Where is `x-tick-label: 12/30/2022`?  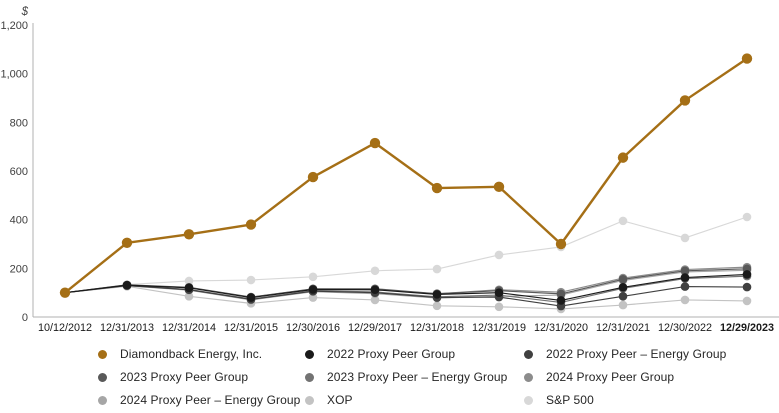
x-tick-label: 12/30/2022 is located at coordinates (685, 328).